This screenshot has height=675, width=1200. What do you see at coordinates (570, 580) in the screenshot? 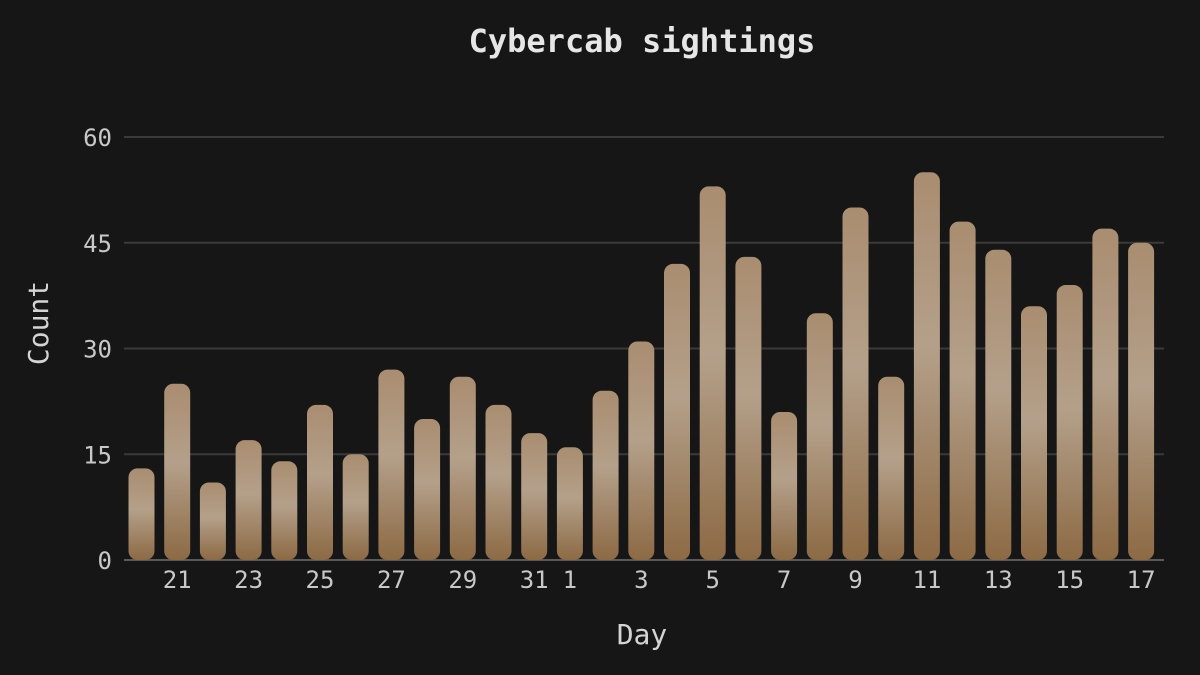
I see `x-tick-label: 1` at bounding box center [570, 580].